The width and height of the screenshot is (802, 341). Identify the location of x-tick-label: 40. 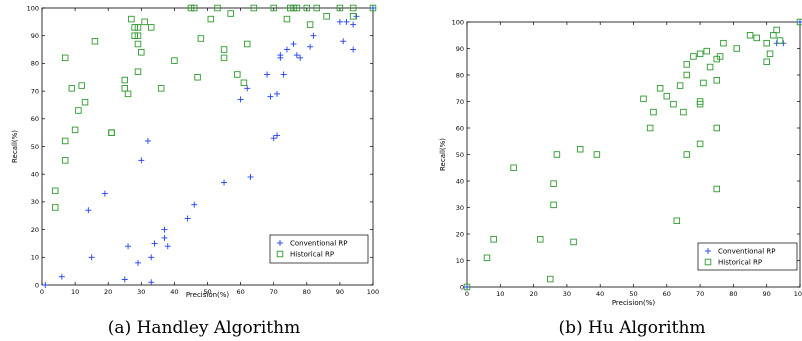
(600, 294).